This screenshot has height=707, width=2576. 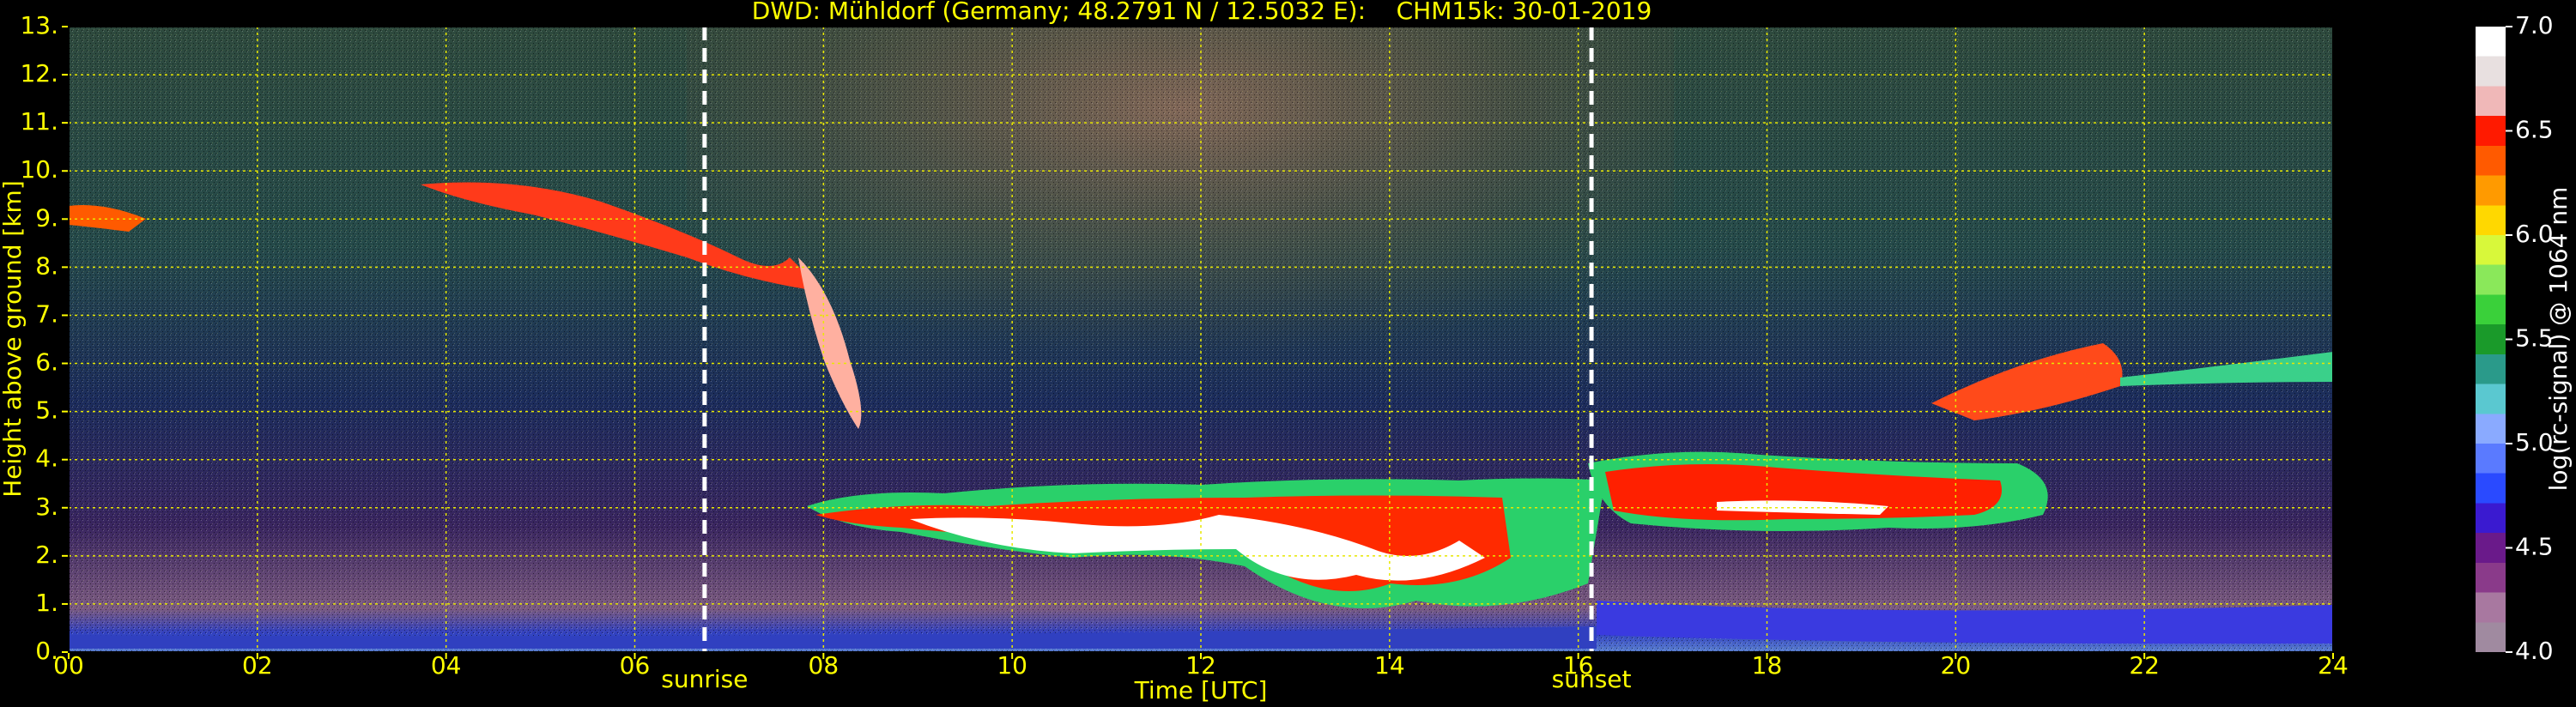 What do you see at coordinates (2534, 651) in the screenshot?
I see `colorbar-tick-label: 4.0` at bounding box center [2534, 651].